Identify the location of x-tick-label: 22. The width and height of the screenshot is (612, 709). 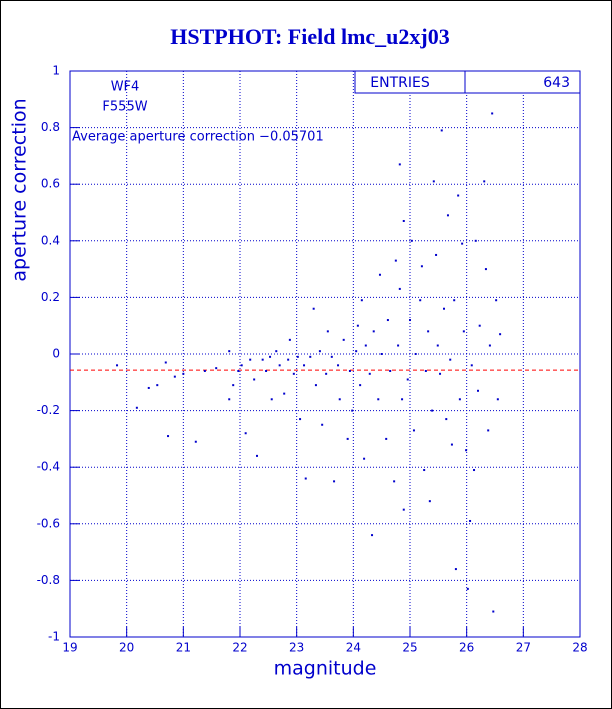
(239, 648).